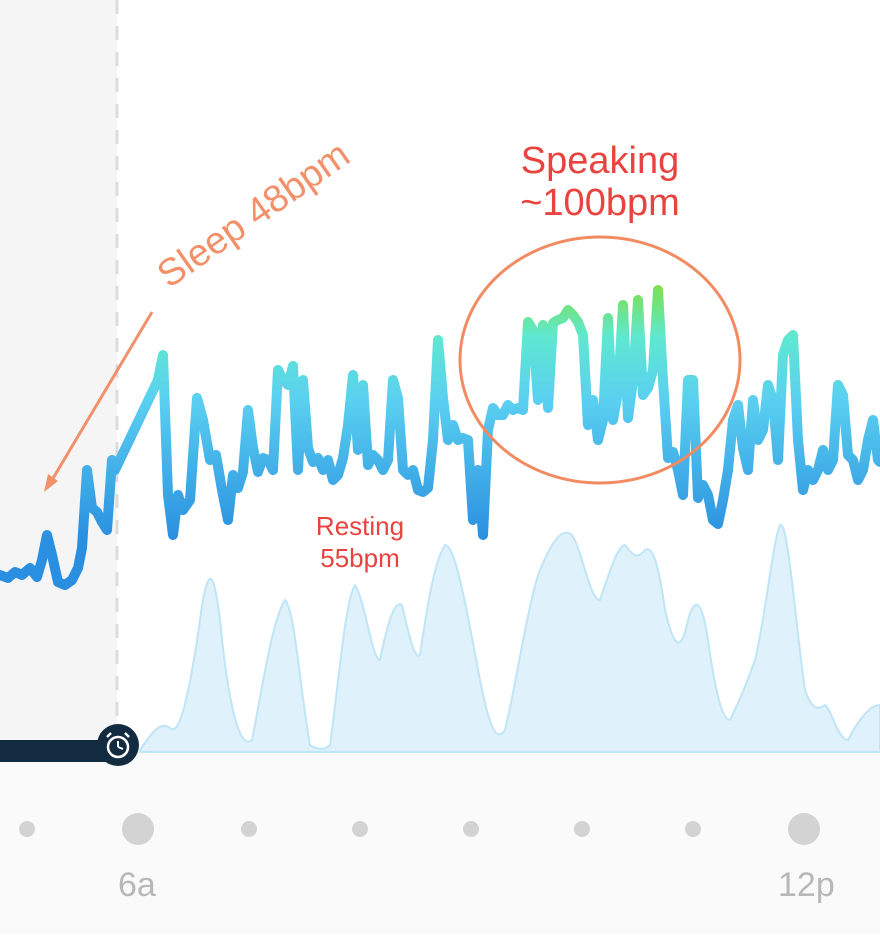 Image resolution: width=880 pixels, height=939 pixels. Describe the element at coordinates (419, 829) in the screenshot. I see `timeline-dots` at that location.